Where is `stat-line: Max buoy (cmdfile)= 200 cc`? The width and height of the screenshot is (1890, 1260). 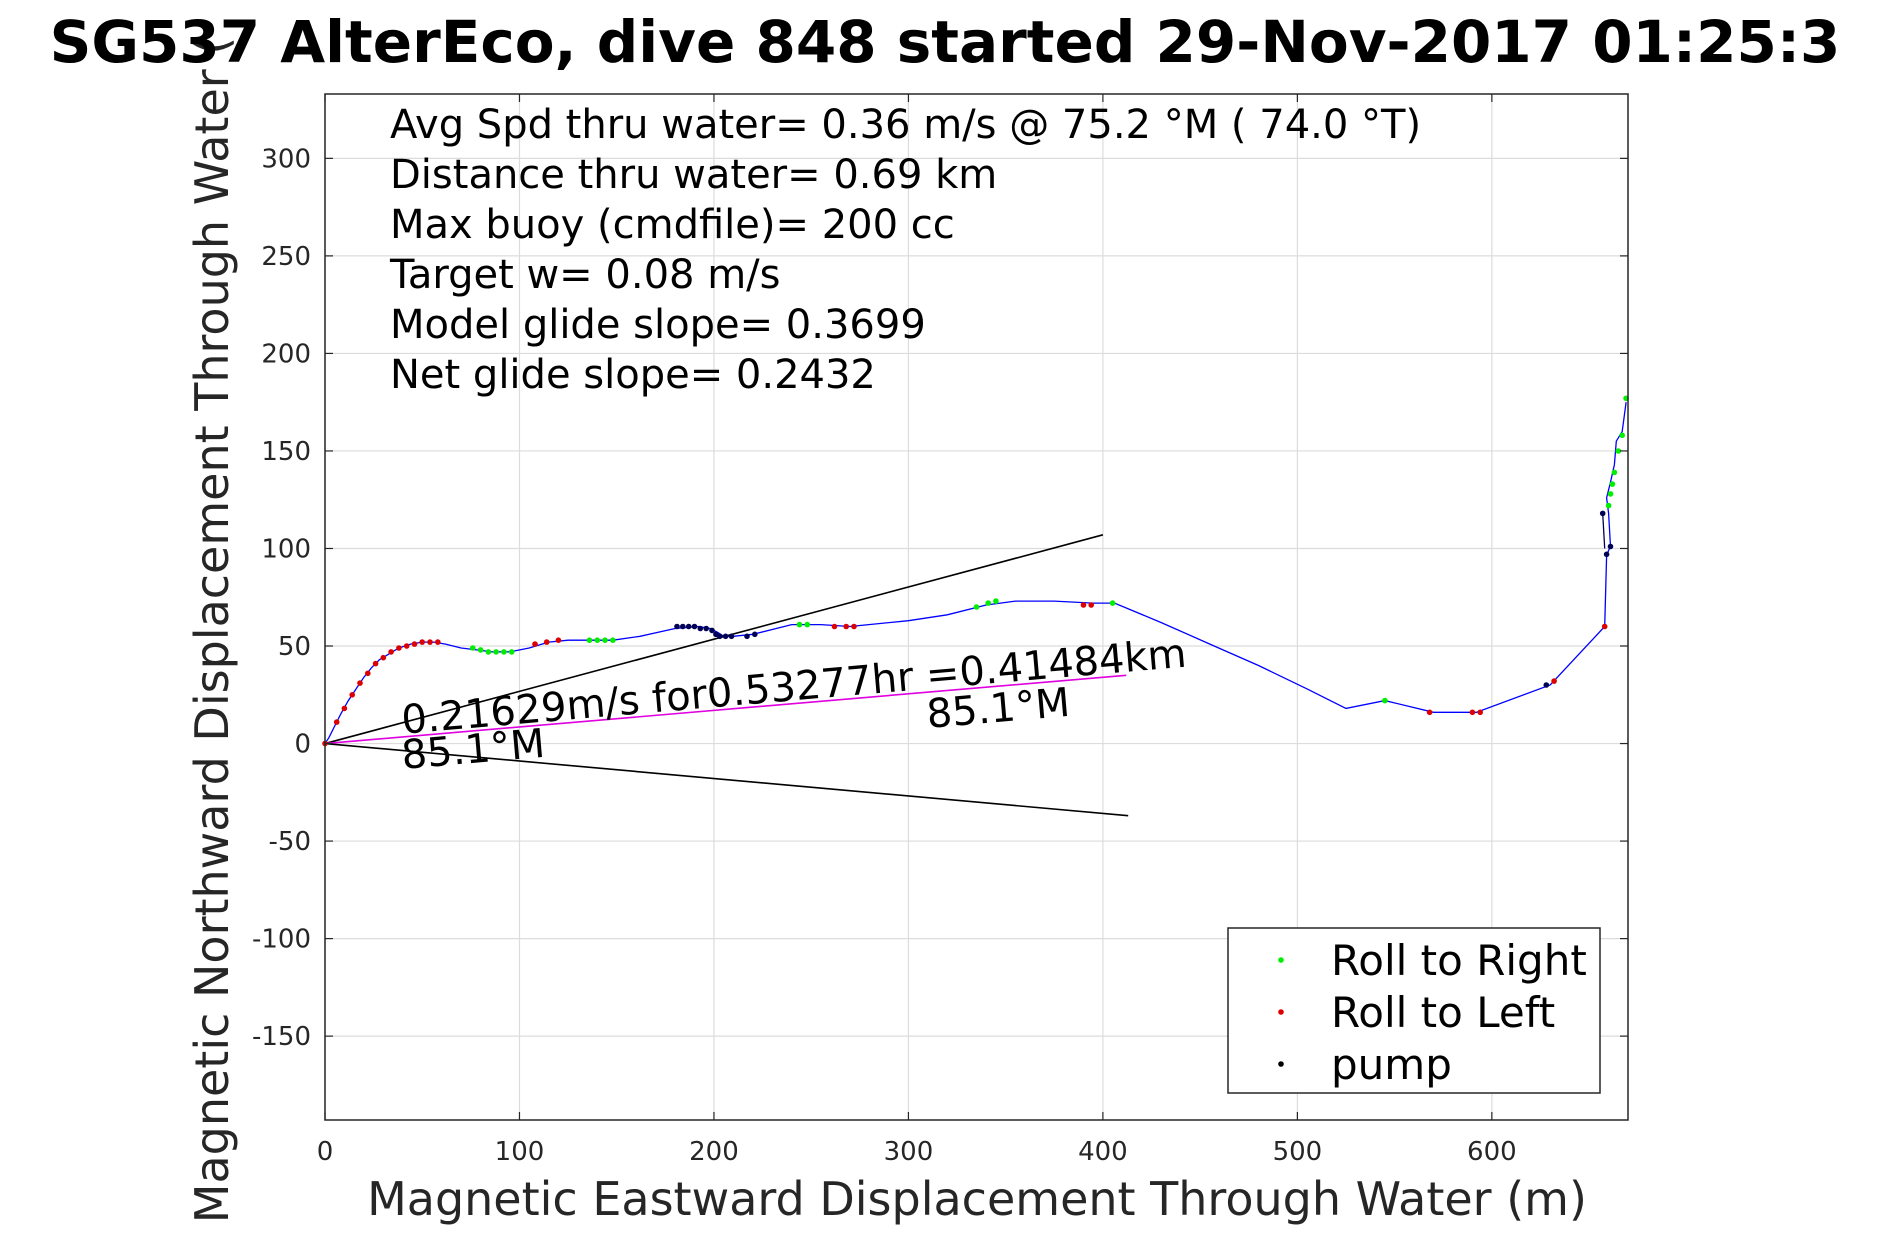 stat-line: Max buoy (cmdfile)= 200 cc is located at coordinates (672, 225).